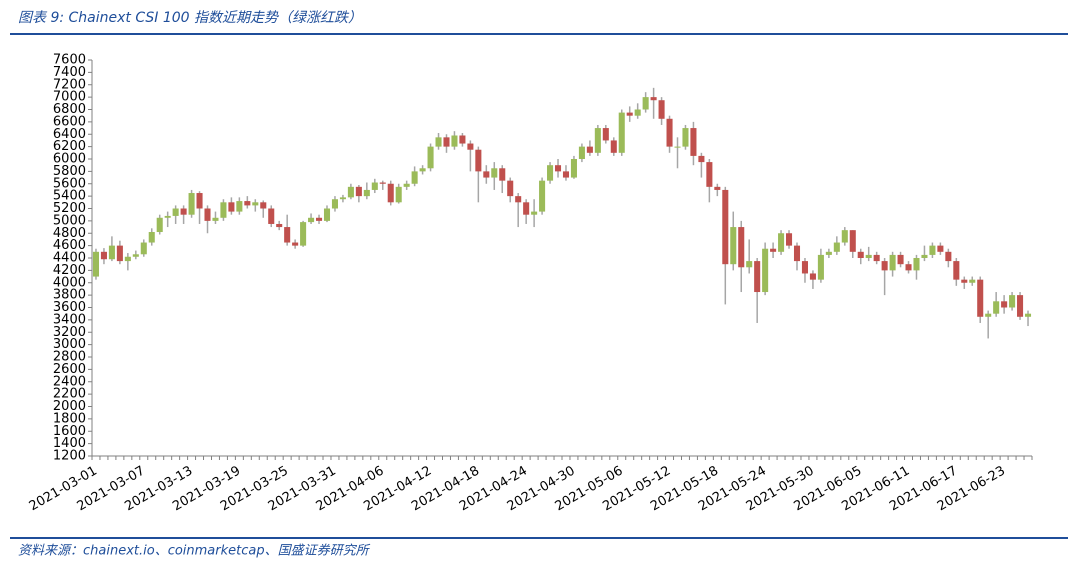  I want to click on y-tick-label: 1800, so click(69, 418).